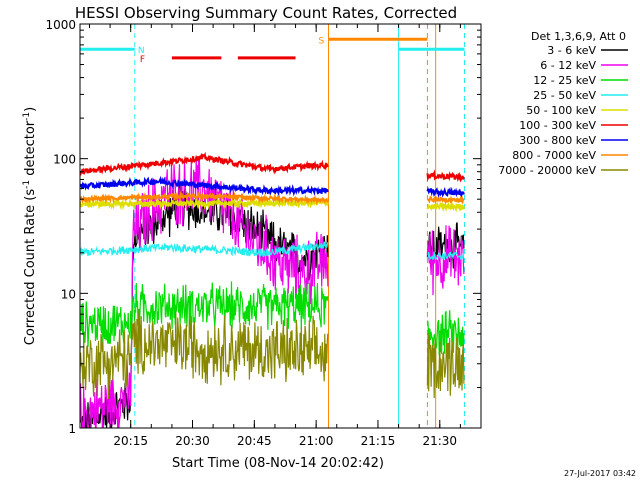 The image size is (640, 480). I want to click on legend-label: 800 - 7000 keV, so click(554, 155).